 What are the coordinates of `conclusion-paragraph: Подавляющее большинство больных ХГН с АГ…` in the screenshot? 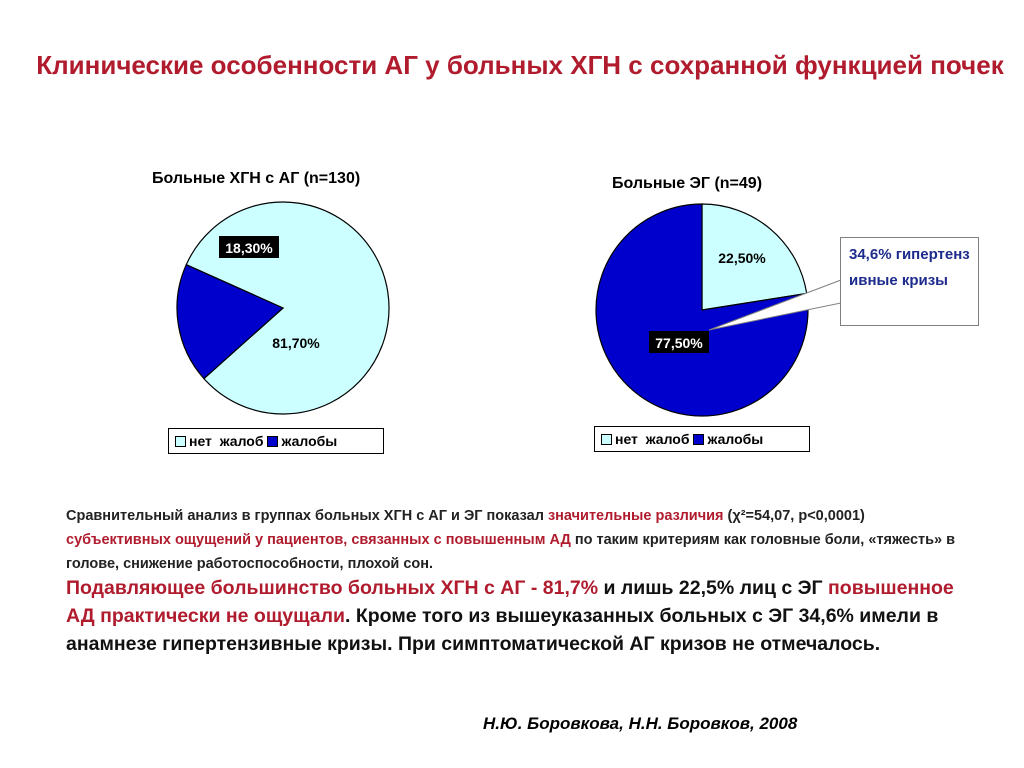 It's located at (516, 616).